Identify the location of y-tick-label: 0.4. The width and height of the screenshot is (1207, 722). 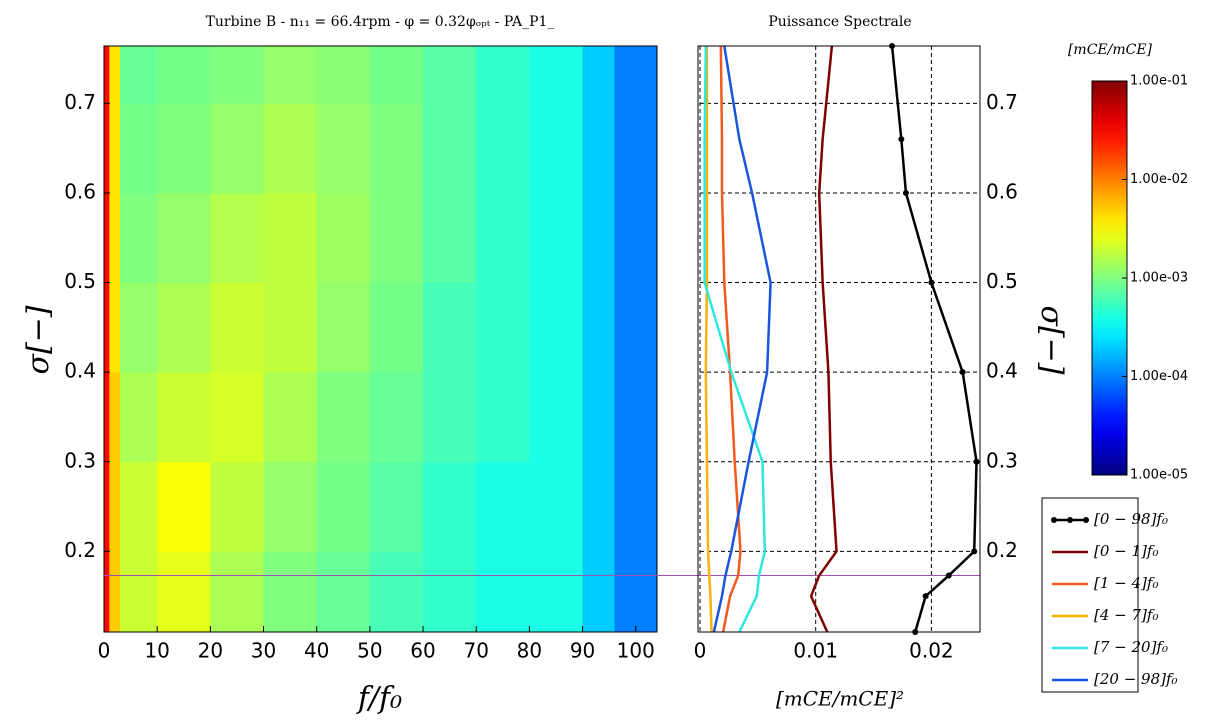
(1002, 371).